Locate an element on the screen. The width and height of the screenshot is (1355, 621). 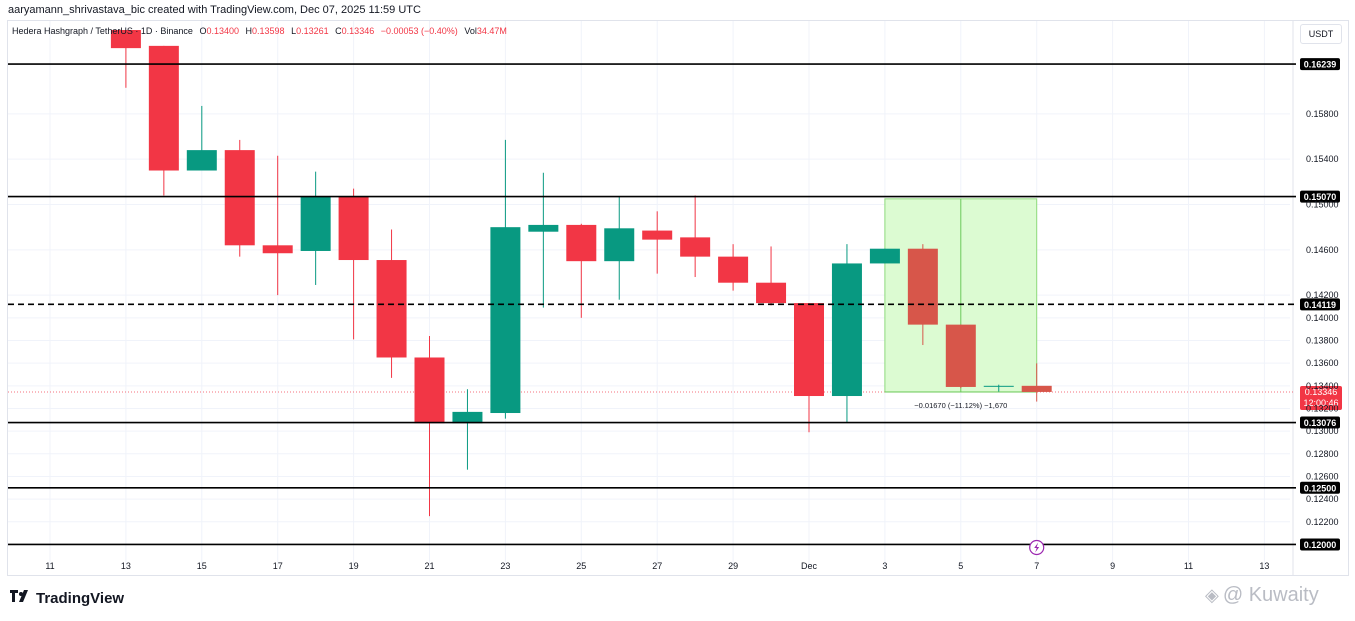
level-label: 0.15070 is located at coordinates (1320, 197).